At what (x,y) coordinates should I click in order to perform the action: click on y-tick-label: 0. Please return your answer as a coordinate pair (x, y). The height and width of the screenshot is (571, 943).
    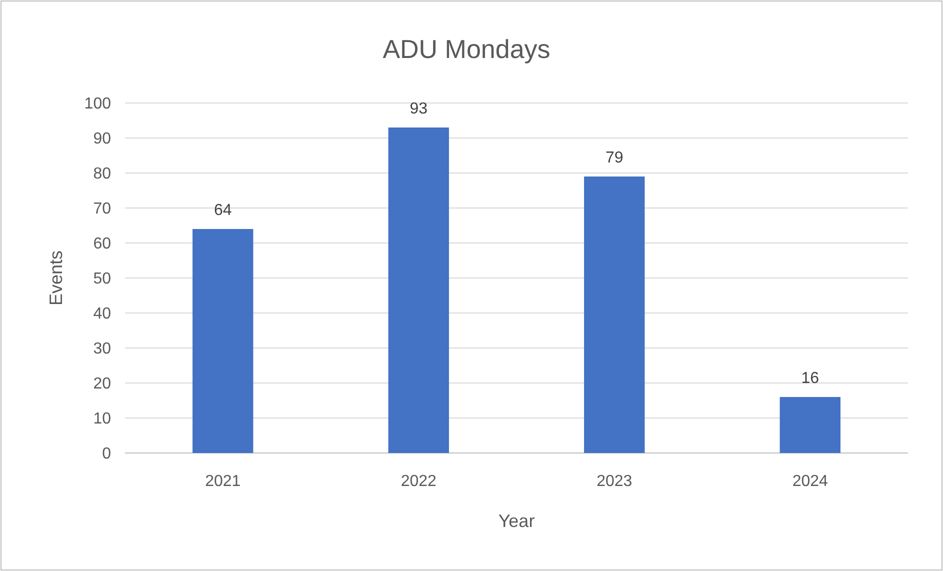
    Looking at the image, I should click on (107, 454).